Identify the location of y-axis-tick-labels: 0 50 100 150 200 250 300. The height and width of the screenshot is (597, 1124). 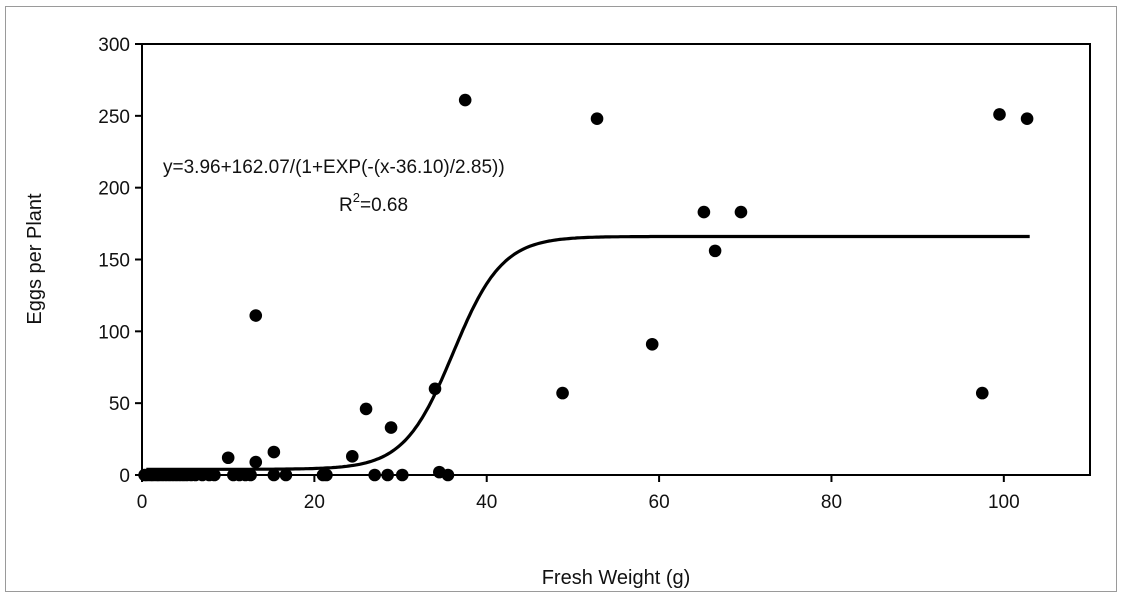
(114, 261).